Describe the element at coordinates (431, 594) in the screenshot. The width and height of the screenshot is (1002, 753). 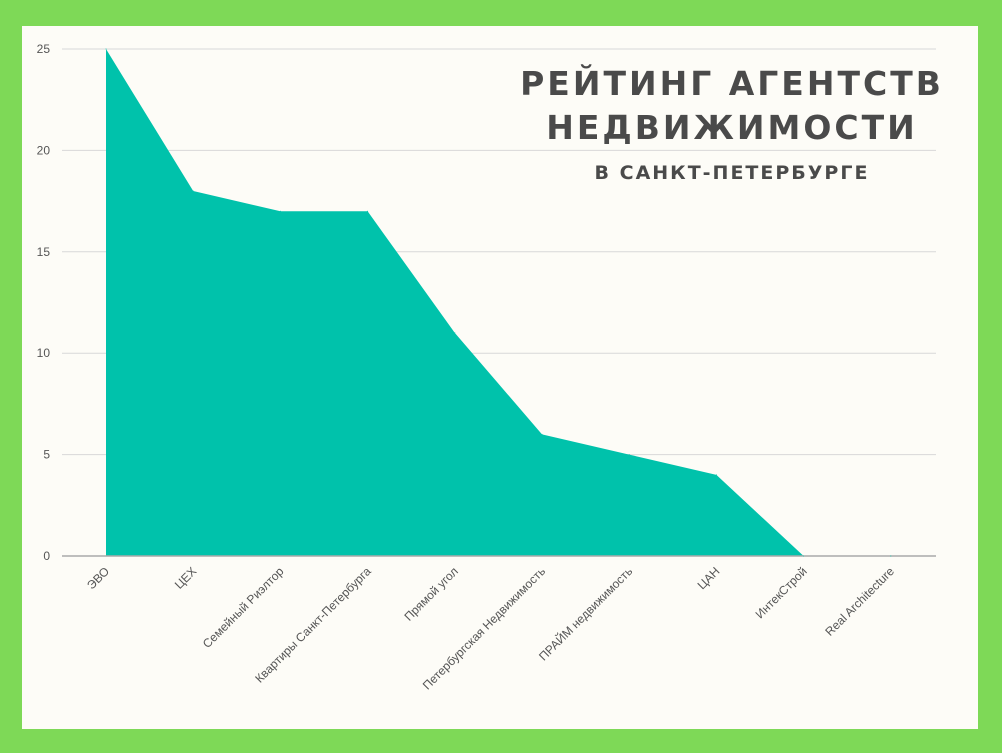
I see `x-tick-label: Прямой угол` at that location.